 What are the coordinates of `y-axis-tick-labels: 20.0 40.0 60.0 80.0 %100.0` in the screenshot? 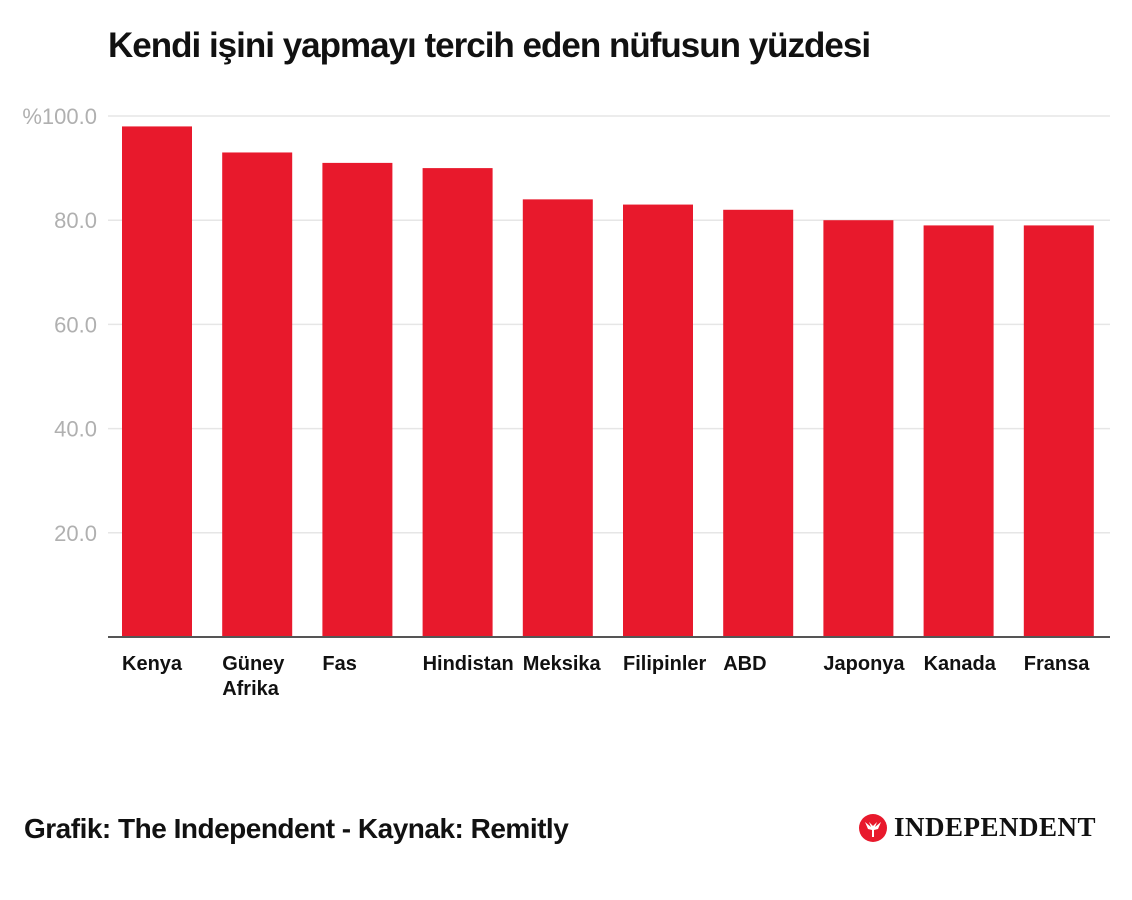 It's located at (59, 325).